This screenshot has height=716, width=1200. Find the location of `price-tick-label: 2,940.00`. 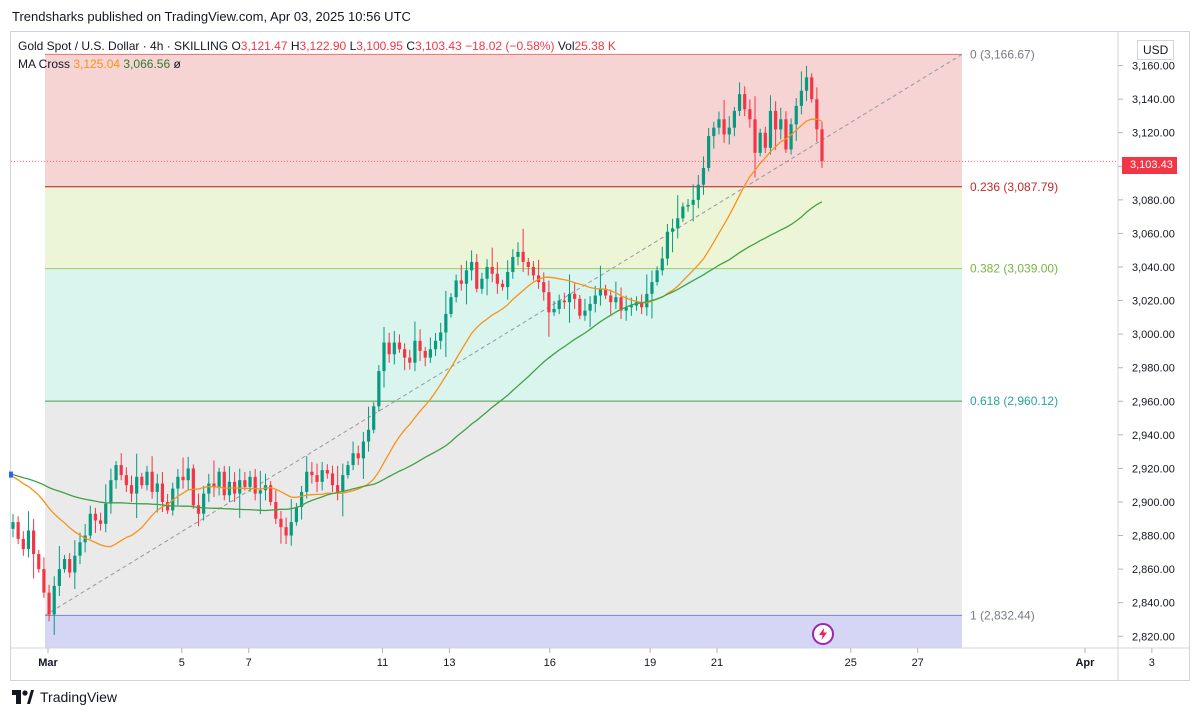

price-tick-label: 2,940.00 is located at coordinates (1153, 436).